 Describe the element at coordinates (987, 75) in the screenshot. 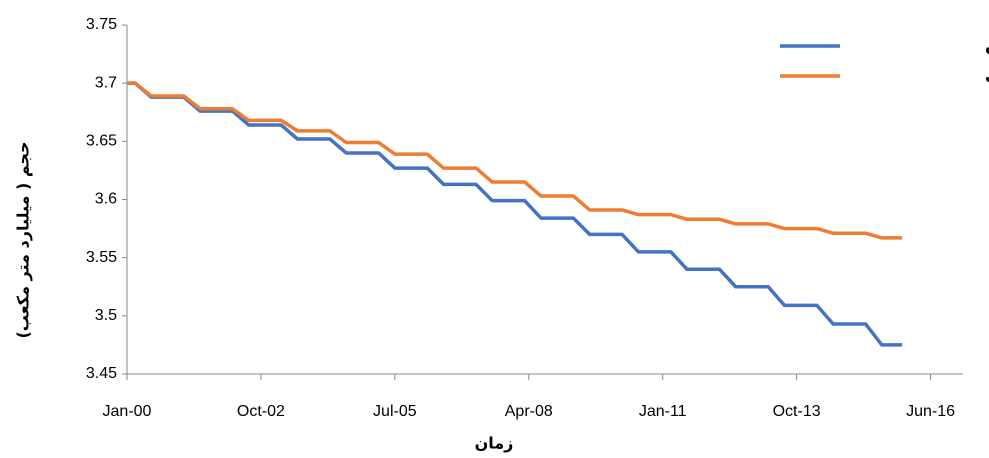

I see `legend-label: s1: سد آق چای` at that location.